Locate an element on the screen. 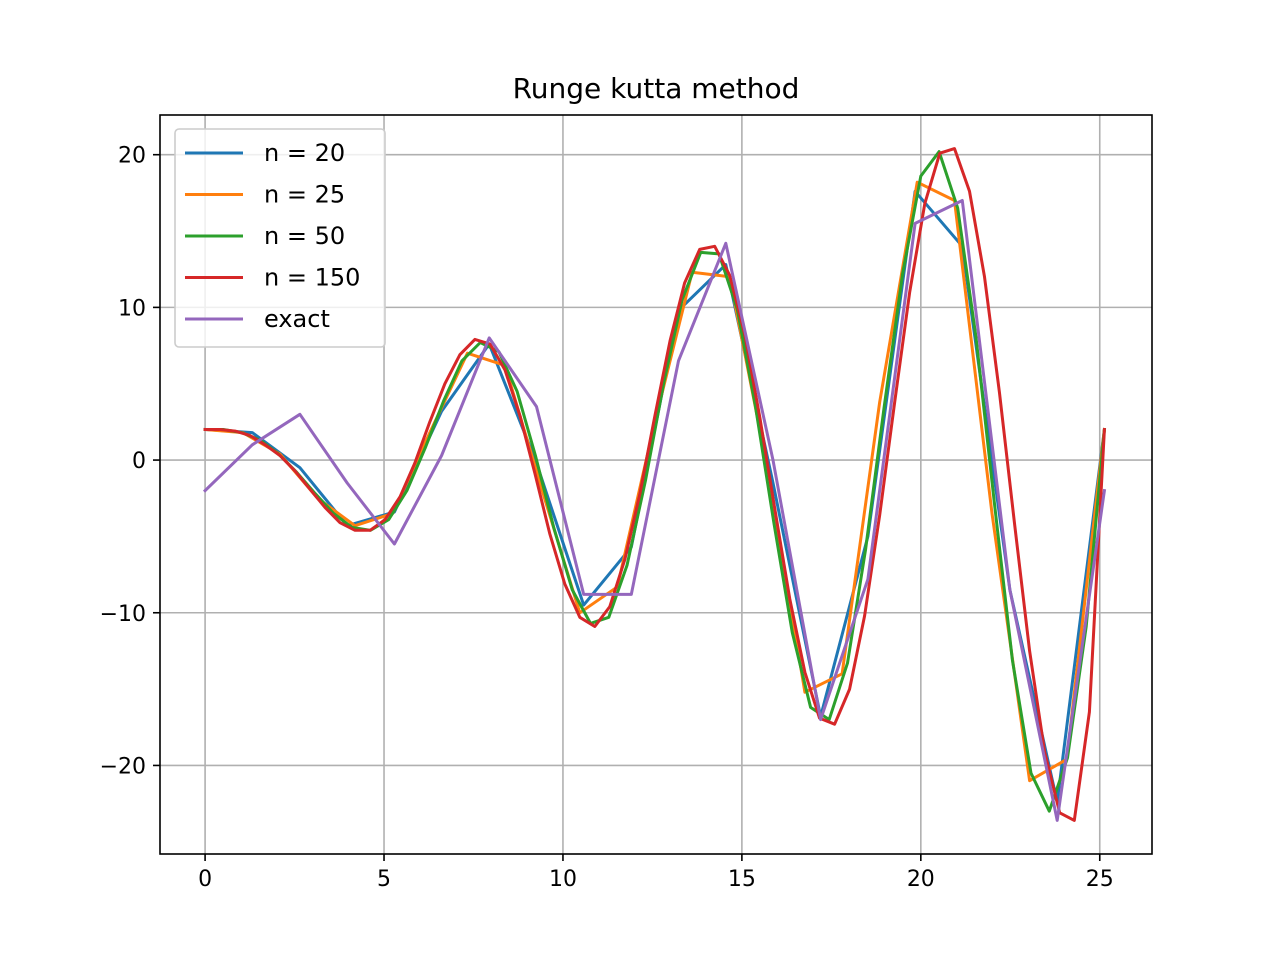  legend-label-1: n = 25 is located at coordinates (304, 195).